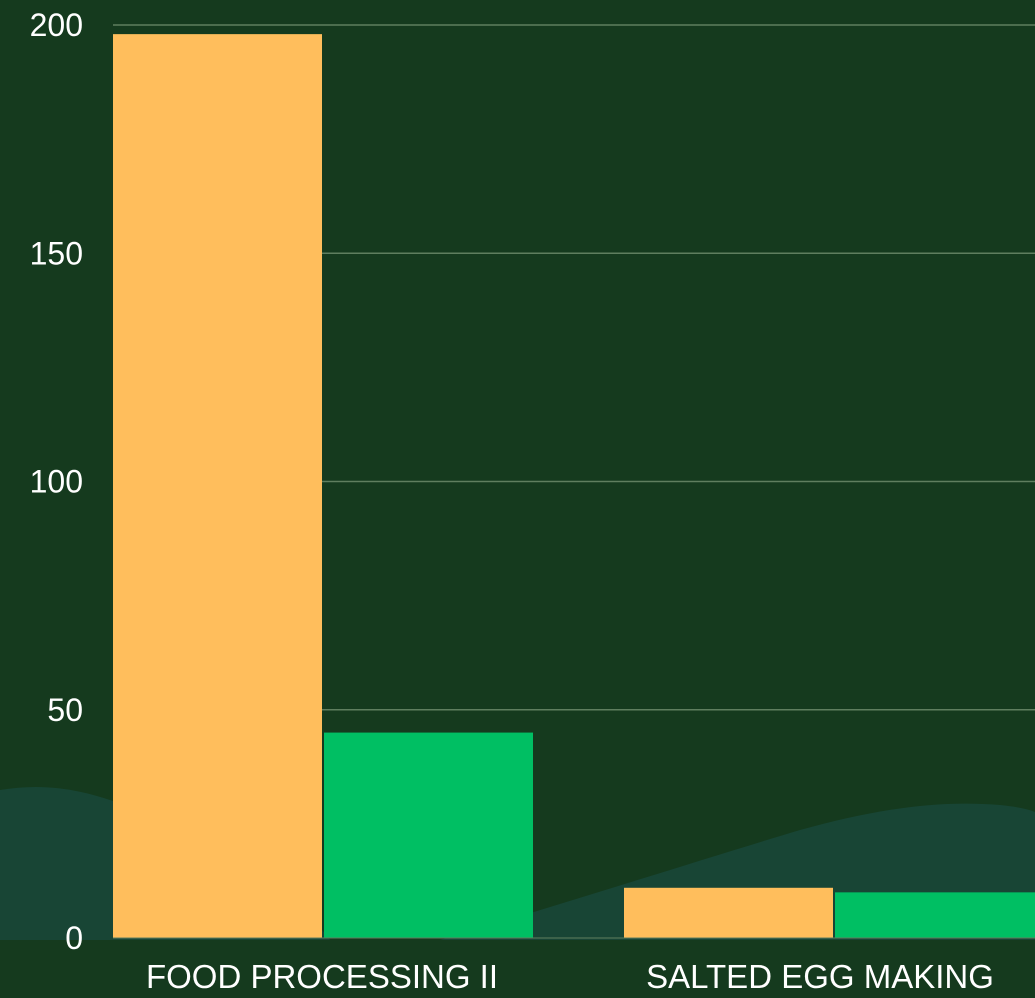 The width and height of the screenshot is (1035, 998). Describe the element at coordinates (56, 253) in the screenshot. I see `y-tick-label: 150` at that location.